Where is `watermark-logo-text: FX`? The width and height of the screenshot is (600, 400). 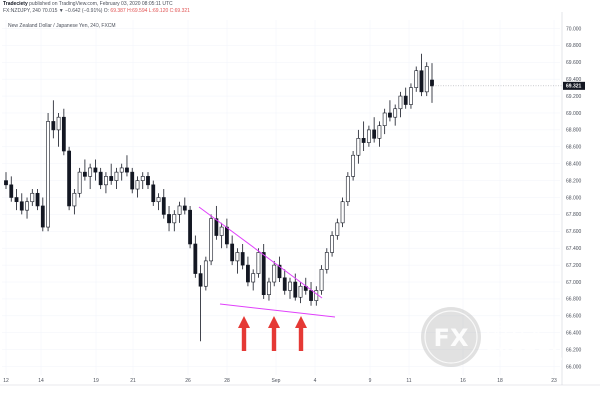
watermark-logo-text: FX is located at coordinates (451, 338).